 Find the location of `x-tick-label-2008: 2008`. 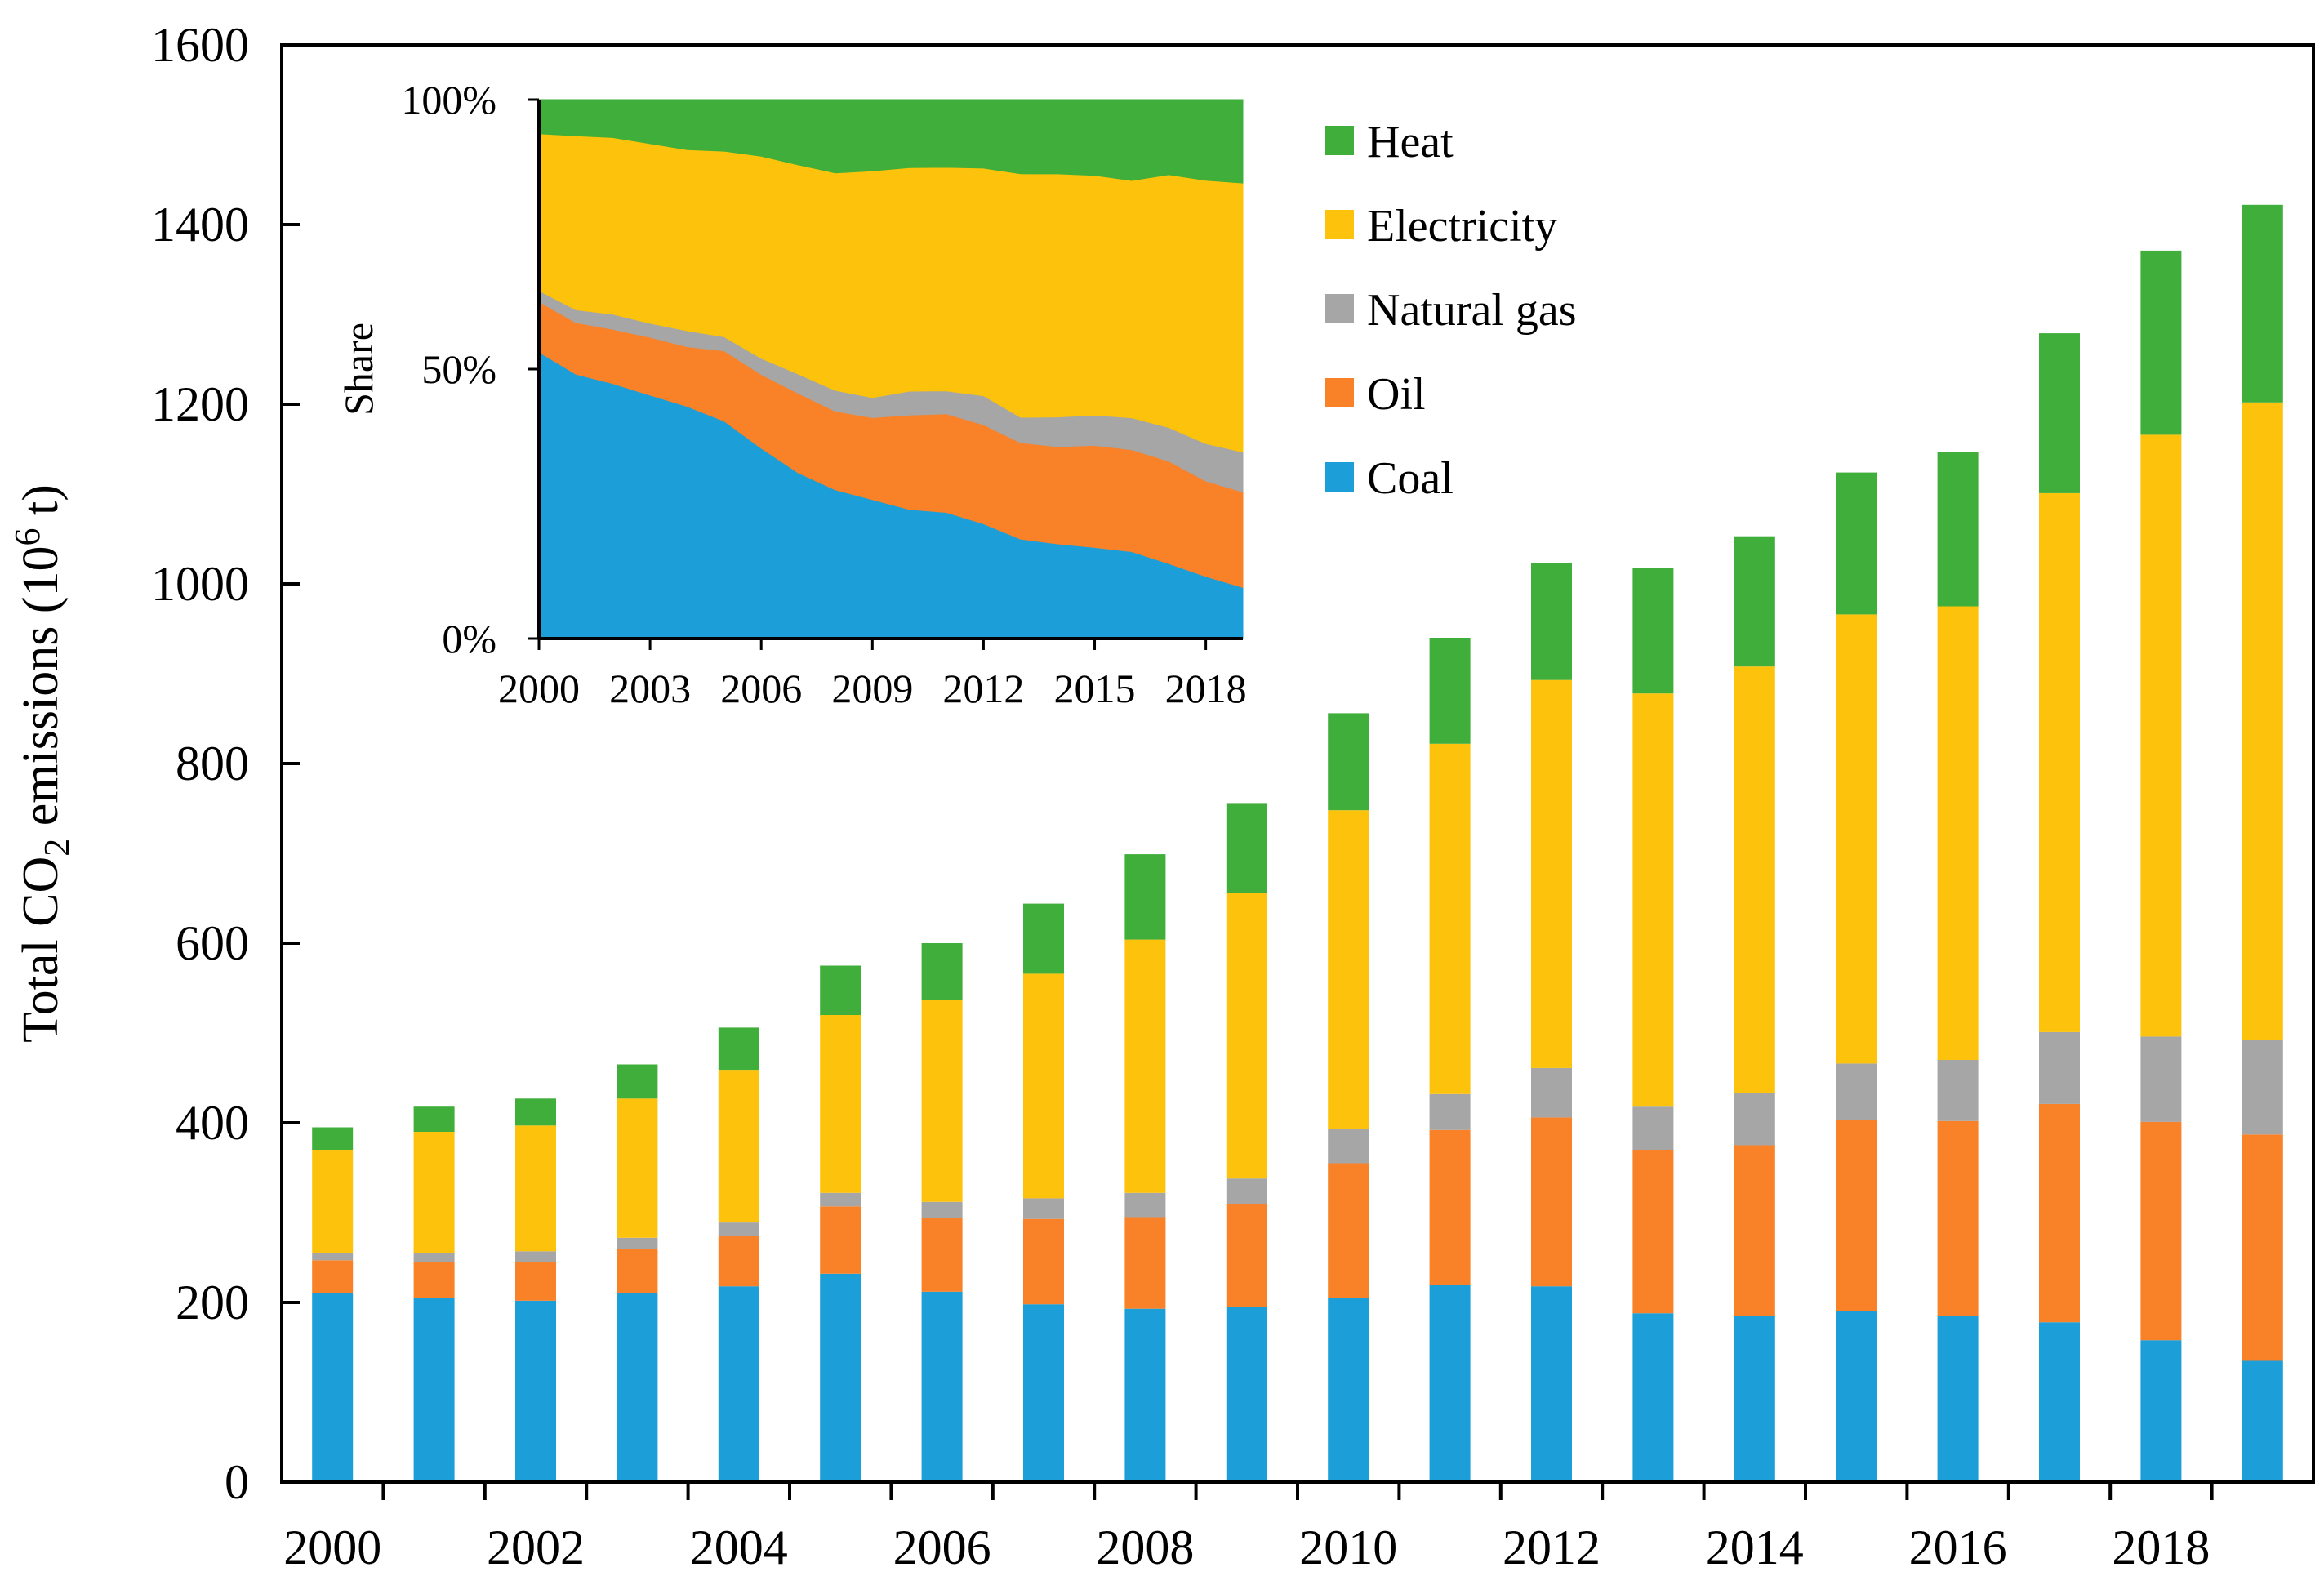

x-tick-label-2008: 2008 is located at coordinates (1145, 1547).